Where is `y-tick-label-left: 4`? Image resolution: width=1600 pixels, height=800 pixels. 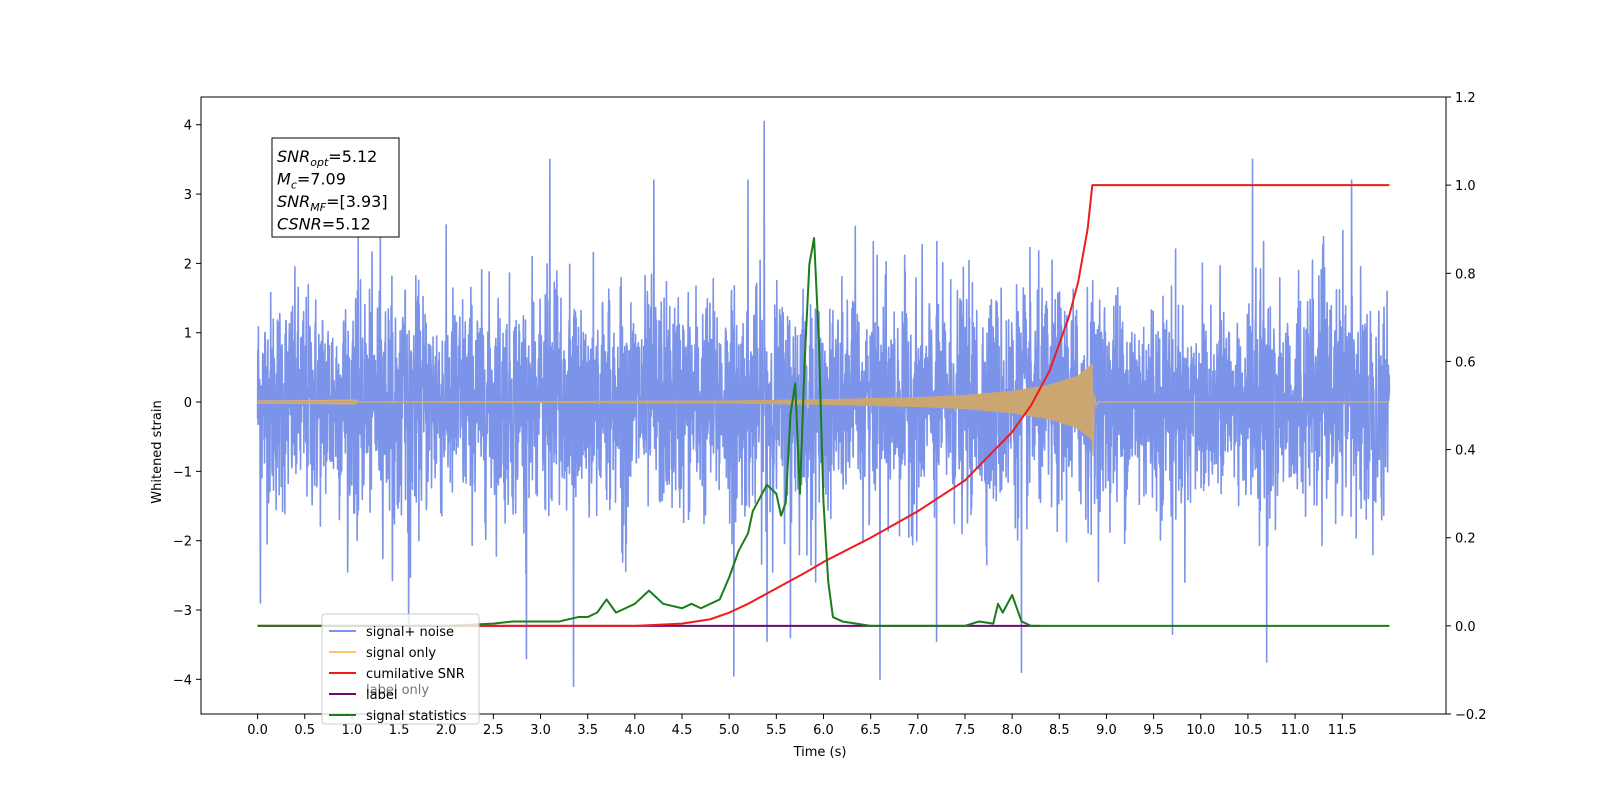
y-tick-label-left: 4 is located at coordinates (188, 126).